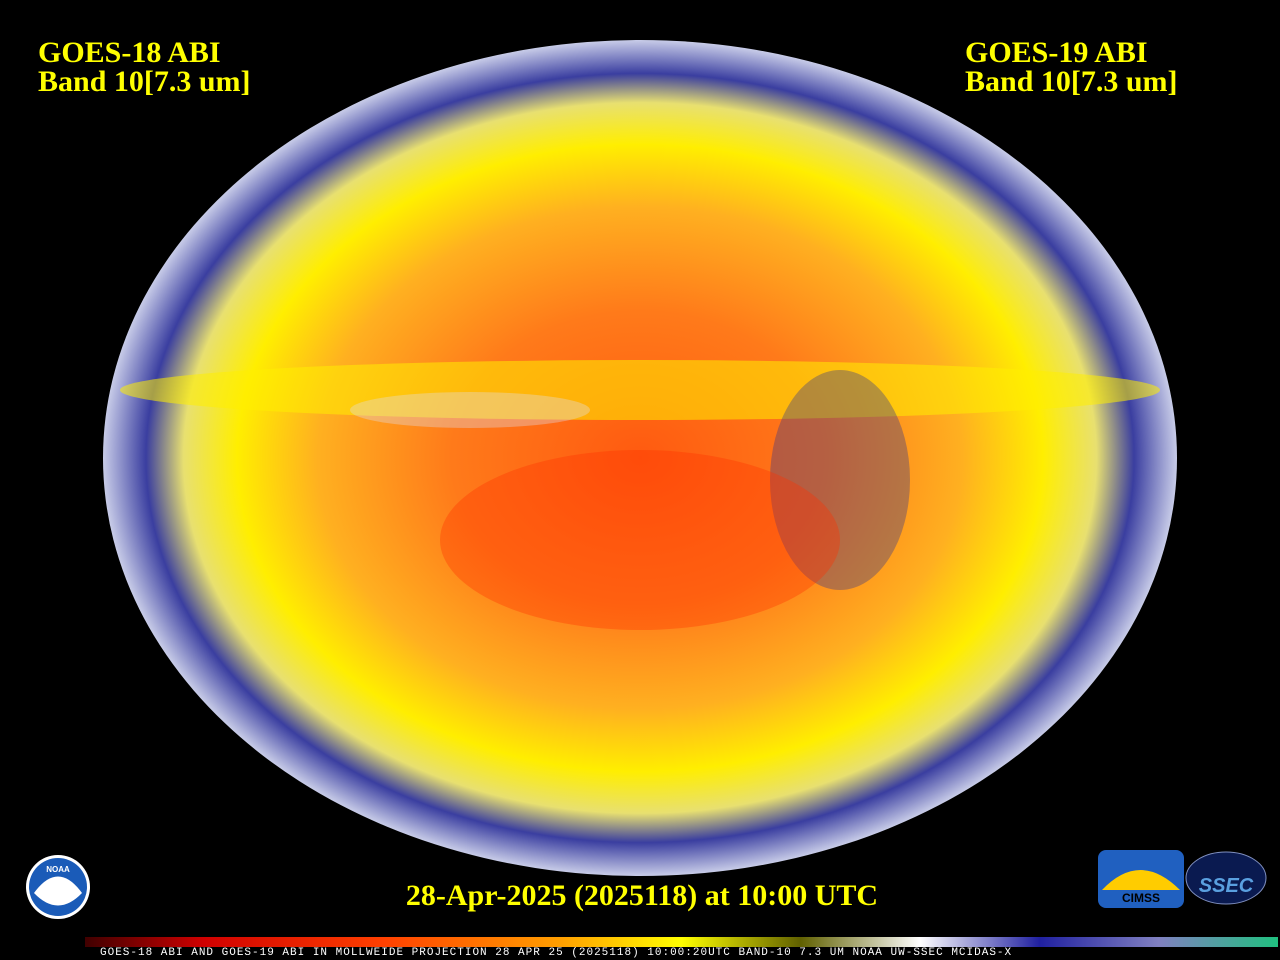 The image size is (1280, 960). What do you see at coordinates (640, 540) in the screenshot?
I see `dry-region` at bounding box center [640, 540].